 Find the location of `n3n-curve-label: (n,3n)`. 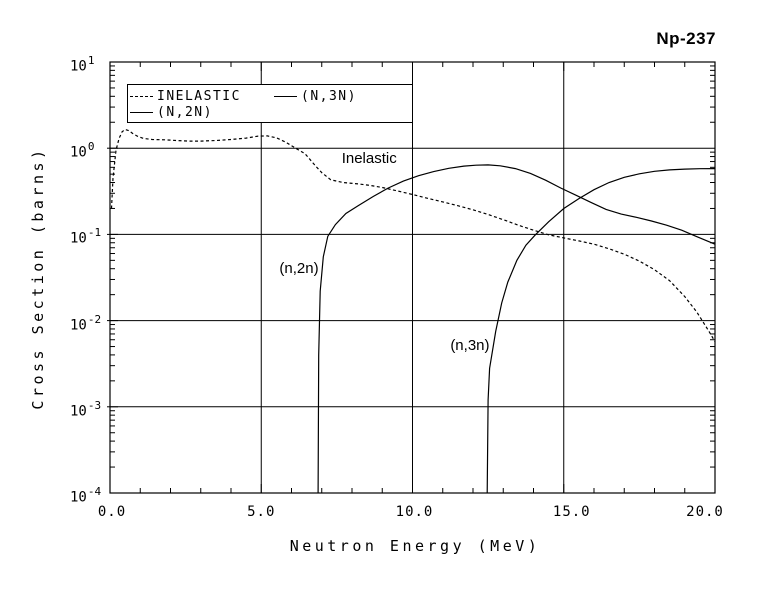

n3n-curve-label: (n,3n) is located at coordinates (470, 345).